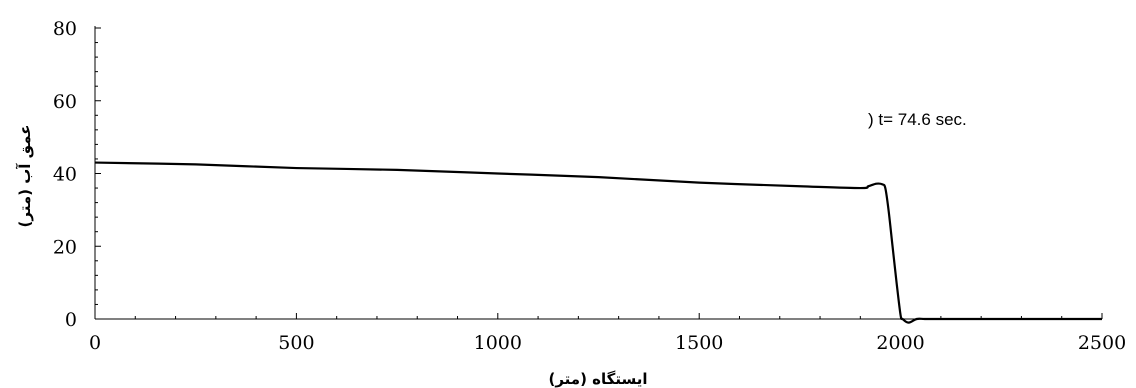 This screenshot has width=1136, height=388. I want to click on x-axis-title: ایستگاه (متر), so click(597, 379).